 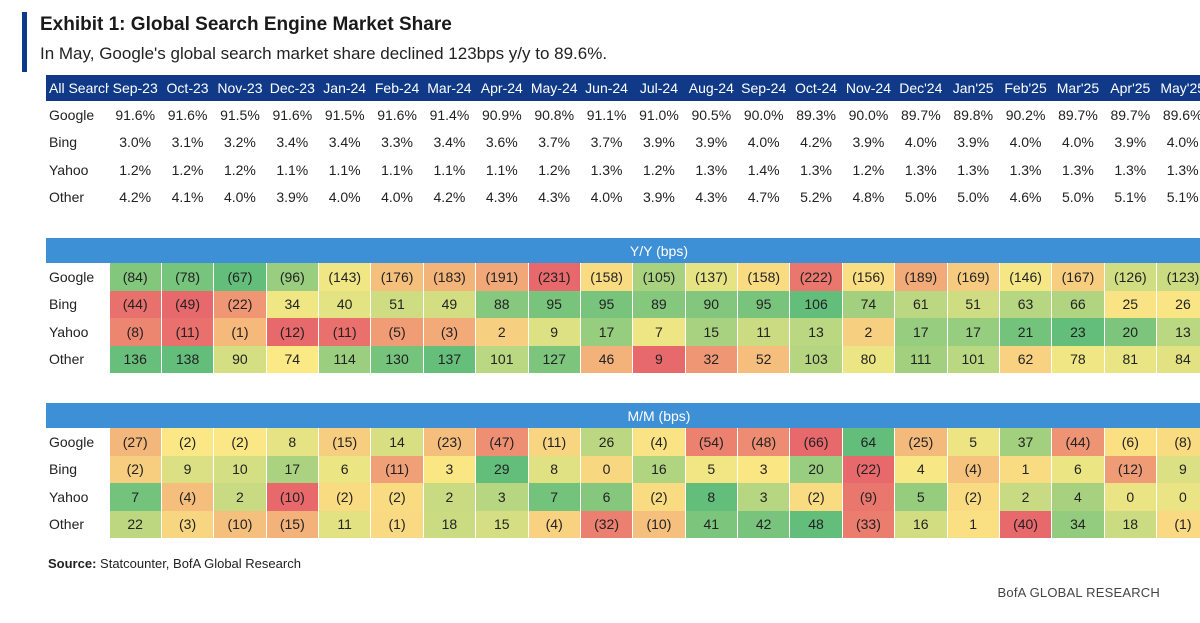 I want to click on heatmap-cell: (8), so click(x=1177, y=442).